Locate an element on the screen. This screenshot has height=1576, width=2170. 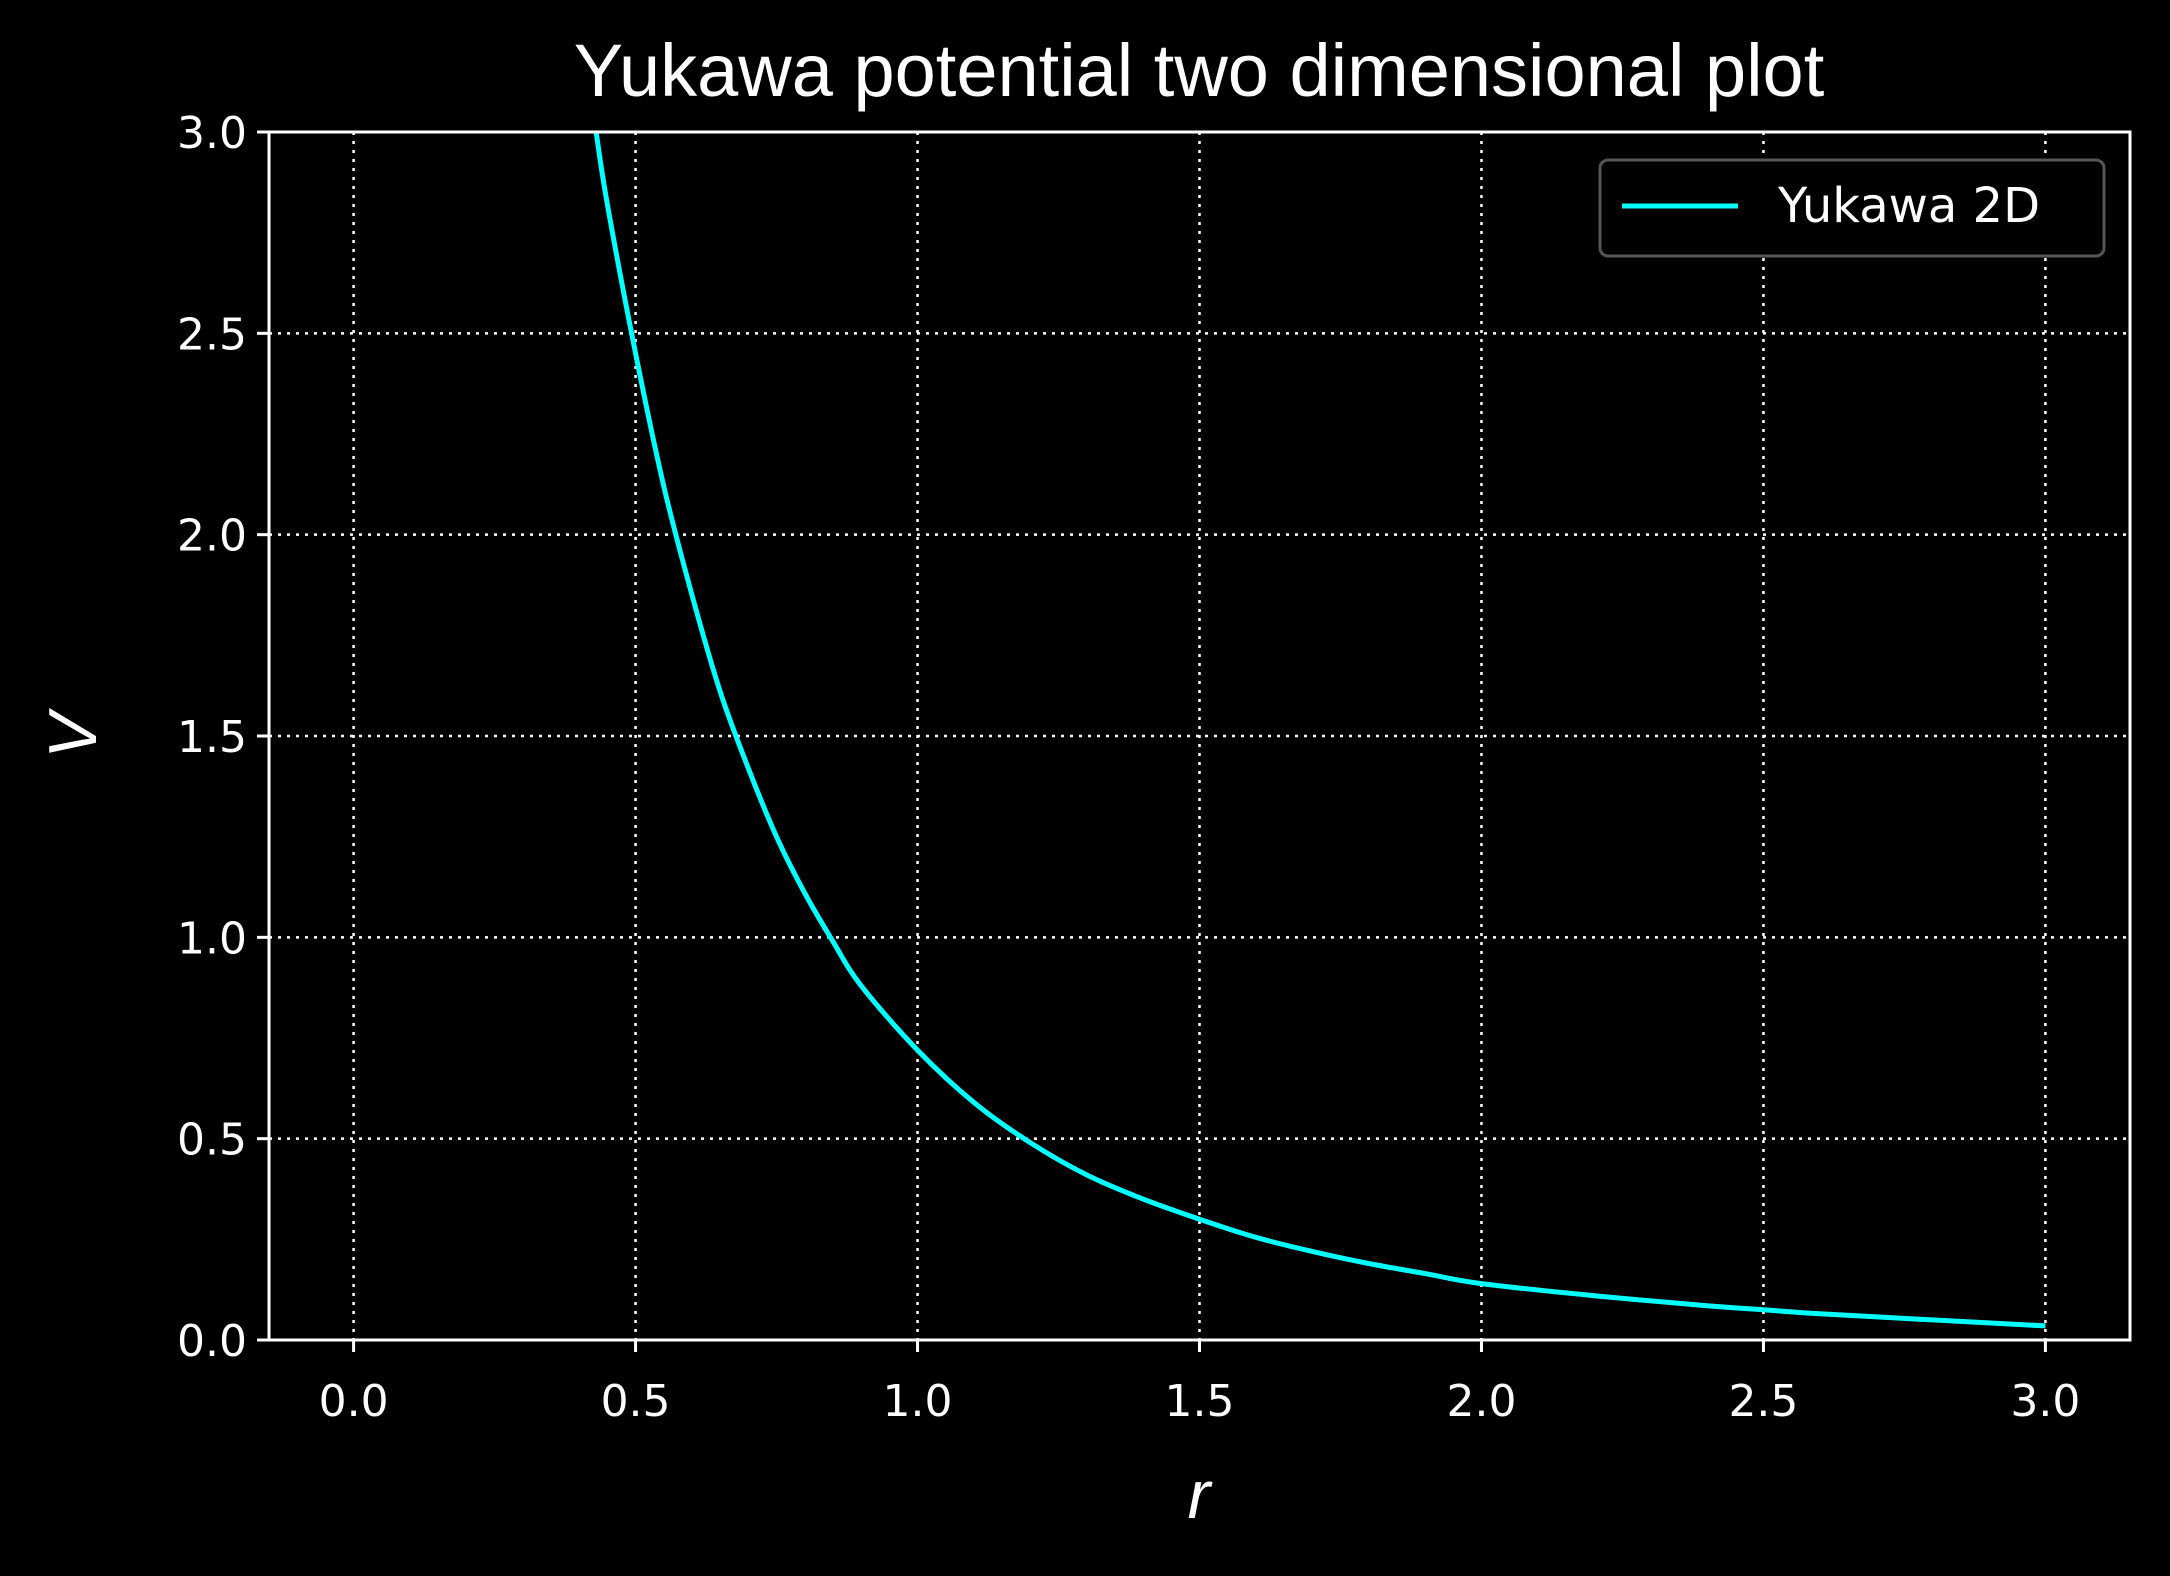
y-tick-label: 1.0 is located at coordinates (212, 938).